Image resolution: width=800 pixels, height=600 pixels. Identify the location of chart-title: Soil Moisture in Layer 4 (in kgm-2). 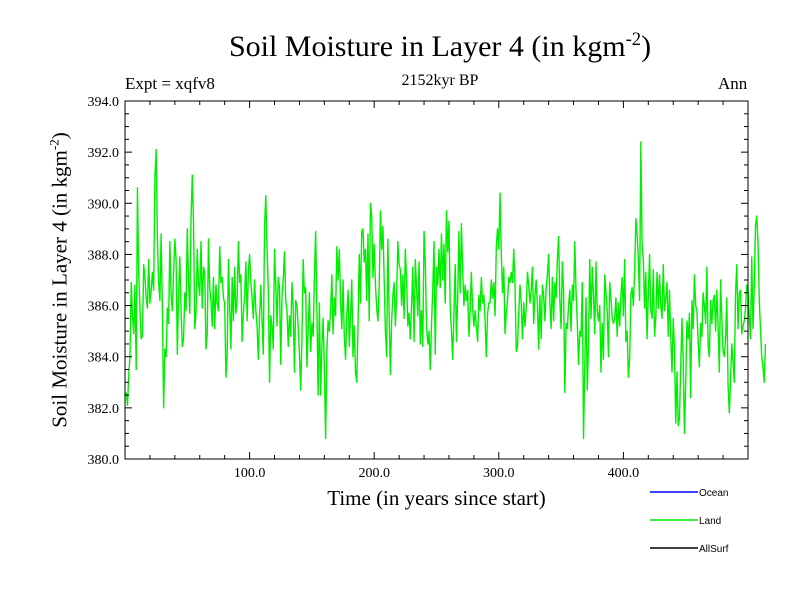
(440, 46).